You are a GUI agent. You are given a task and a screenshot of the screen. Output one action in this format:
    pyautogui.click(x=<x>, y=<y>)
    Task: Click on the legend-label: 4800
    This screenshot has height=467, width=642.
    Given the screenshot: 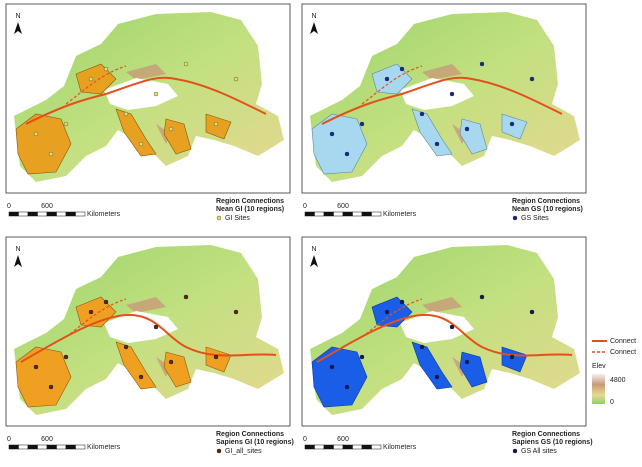 What is the action you would take?
    pyautogui.click(x=618, y=380)
    